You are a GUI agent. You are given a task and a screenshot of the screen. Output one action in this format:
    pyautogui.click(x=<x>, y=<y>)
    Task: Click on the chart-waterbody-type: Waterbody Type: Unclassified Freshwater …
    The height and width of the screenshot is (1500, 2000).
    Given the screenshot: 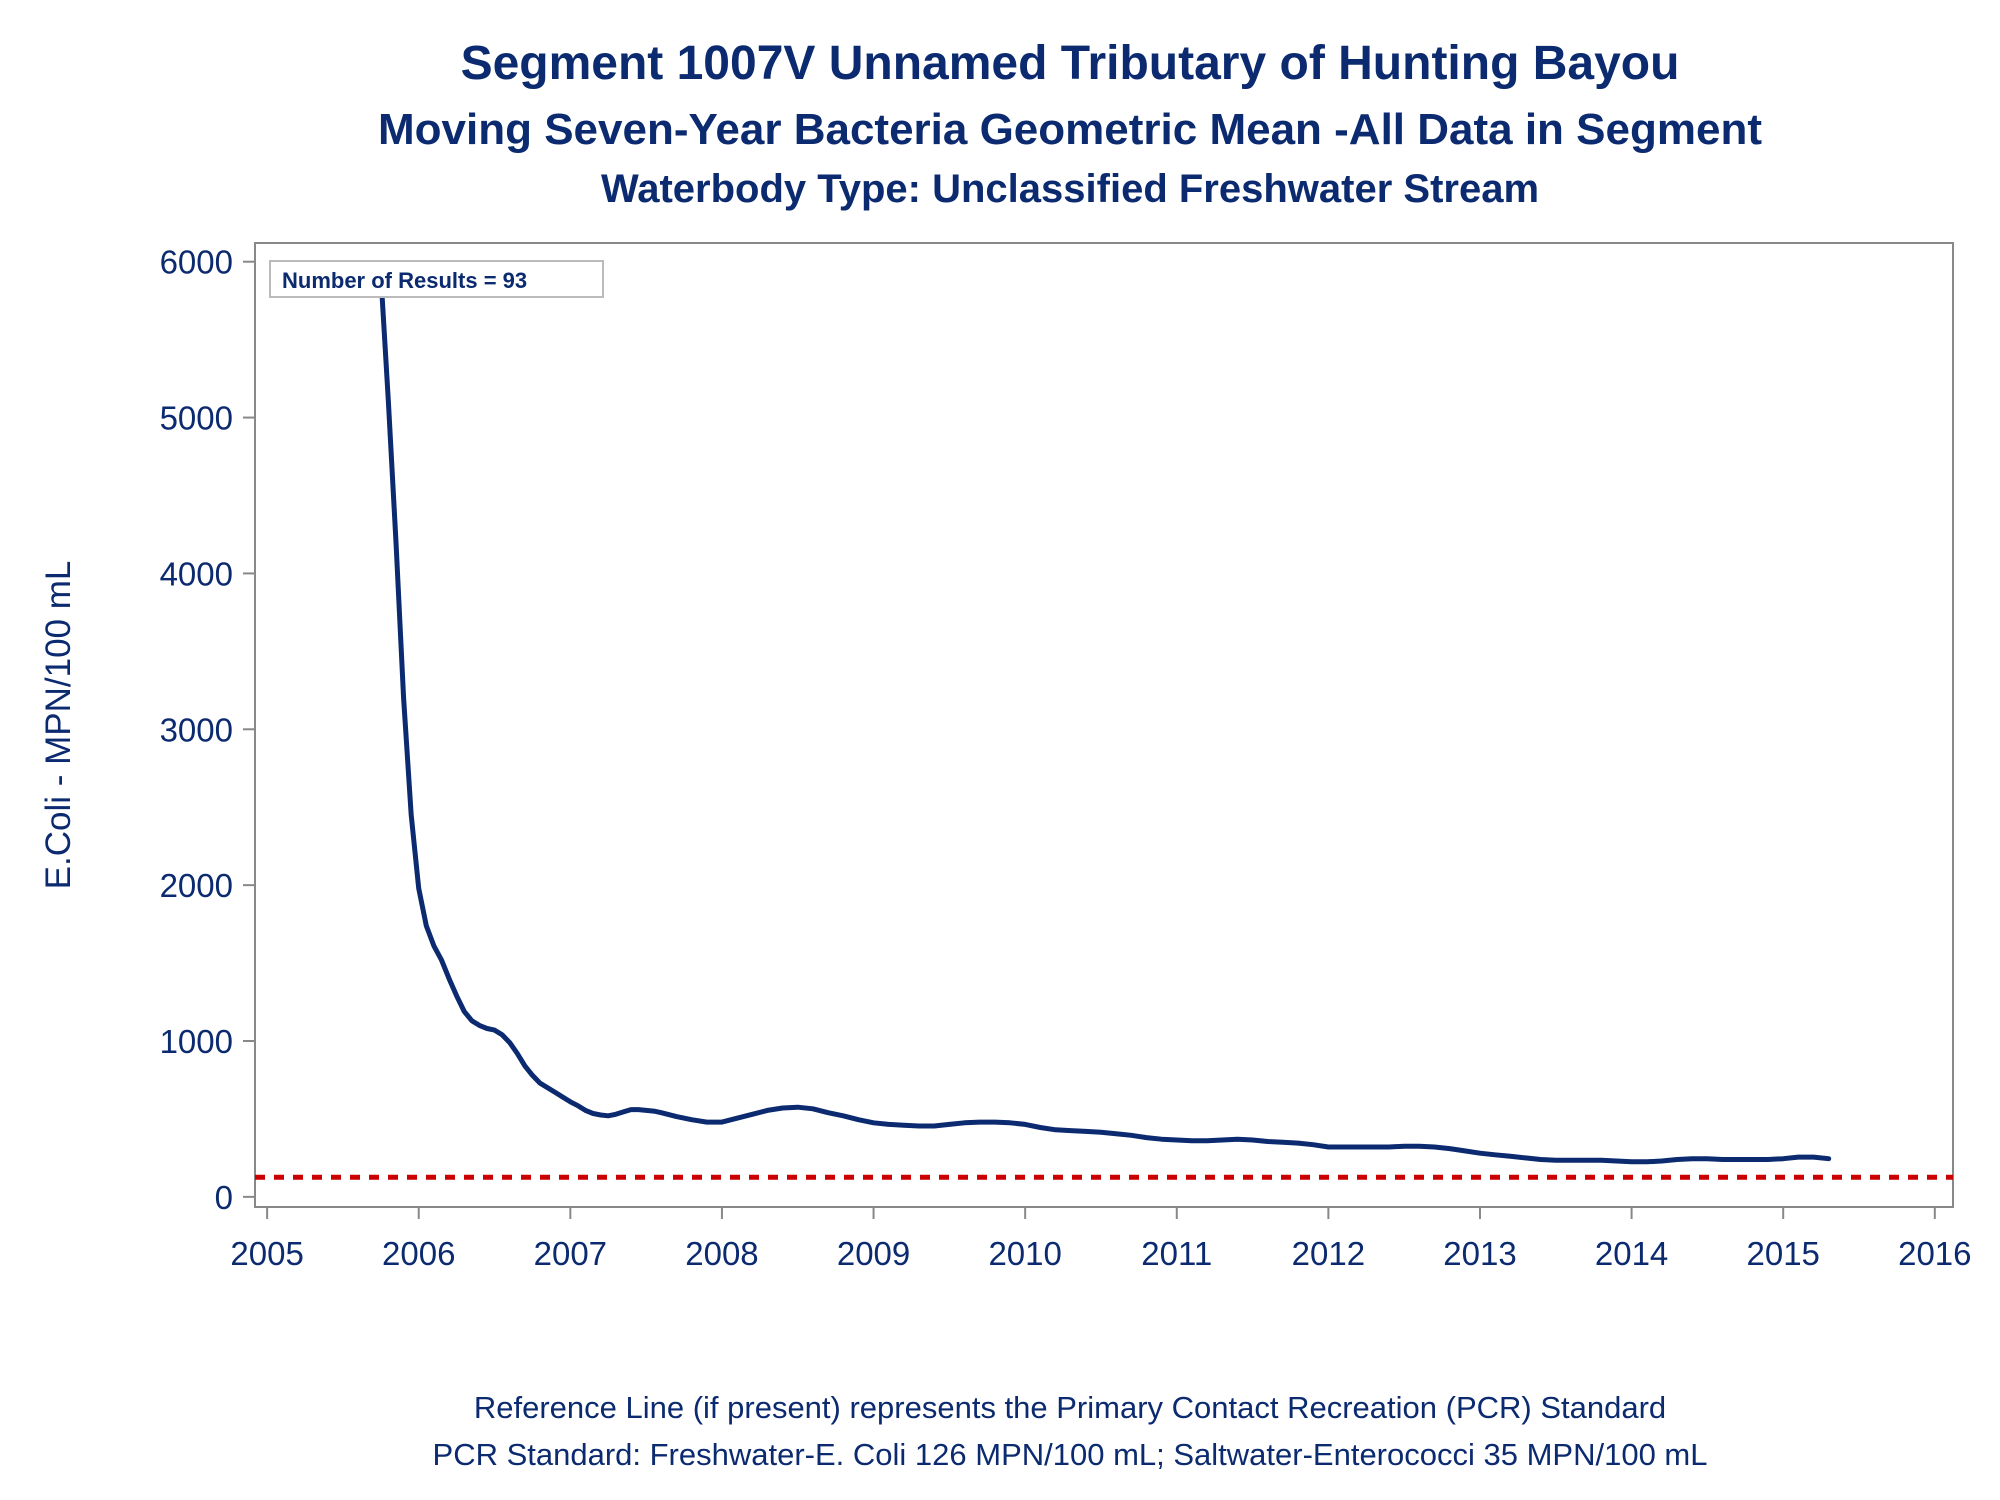 What is the action you would take?
    pyautogui.click(x=1070, y=189)
    